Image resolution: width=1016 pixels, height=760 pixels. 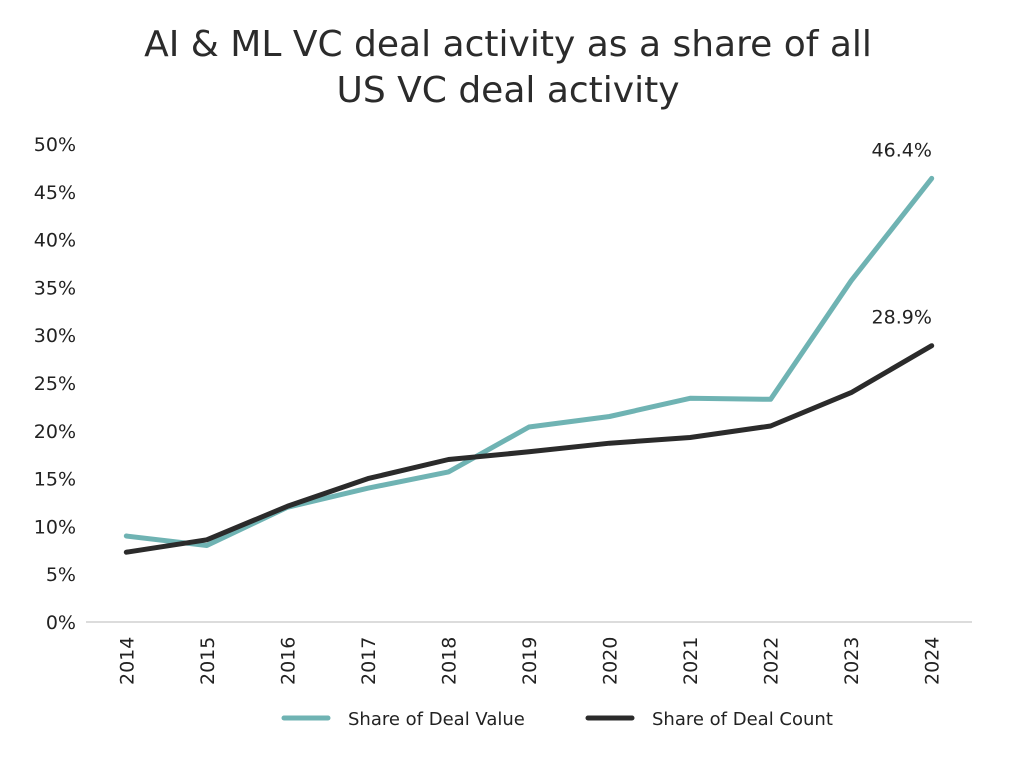 What do you see at coordinates (902, 233) in the screenshot?
I see `end-labels: 46.4% 28.9%` at bounding box center [902, 233].